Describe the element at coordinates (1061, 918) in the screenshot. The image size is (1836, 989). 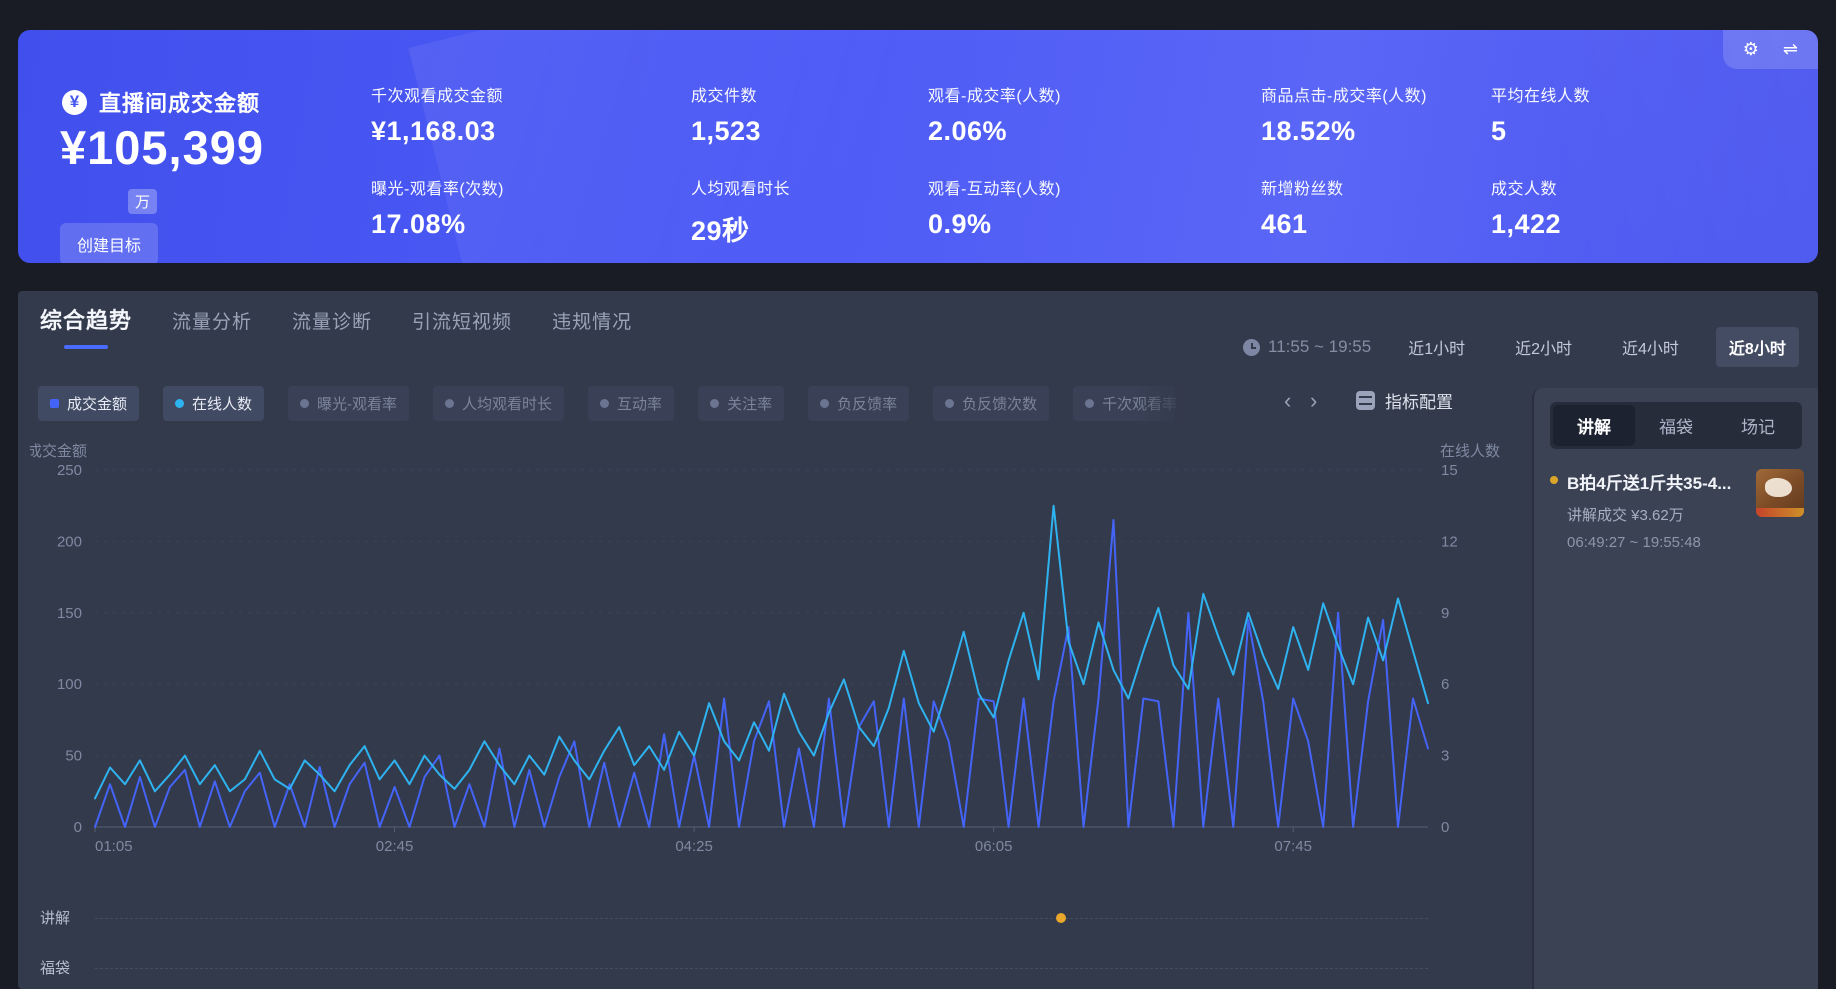
I see `explain-event-dot` at that location.